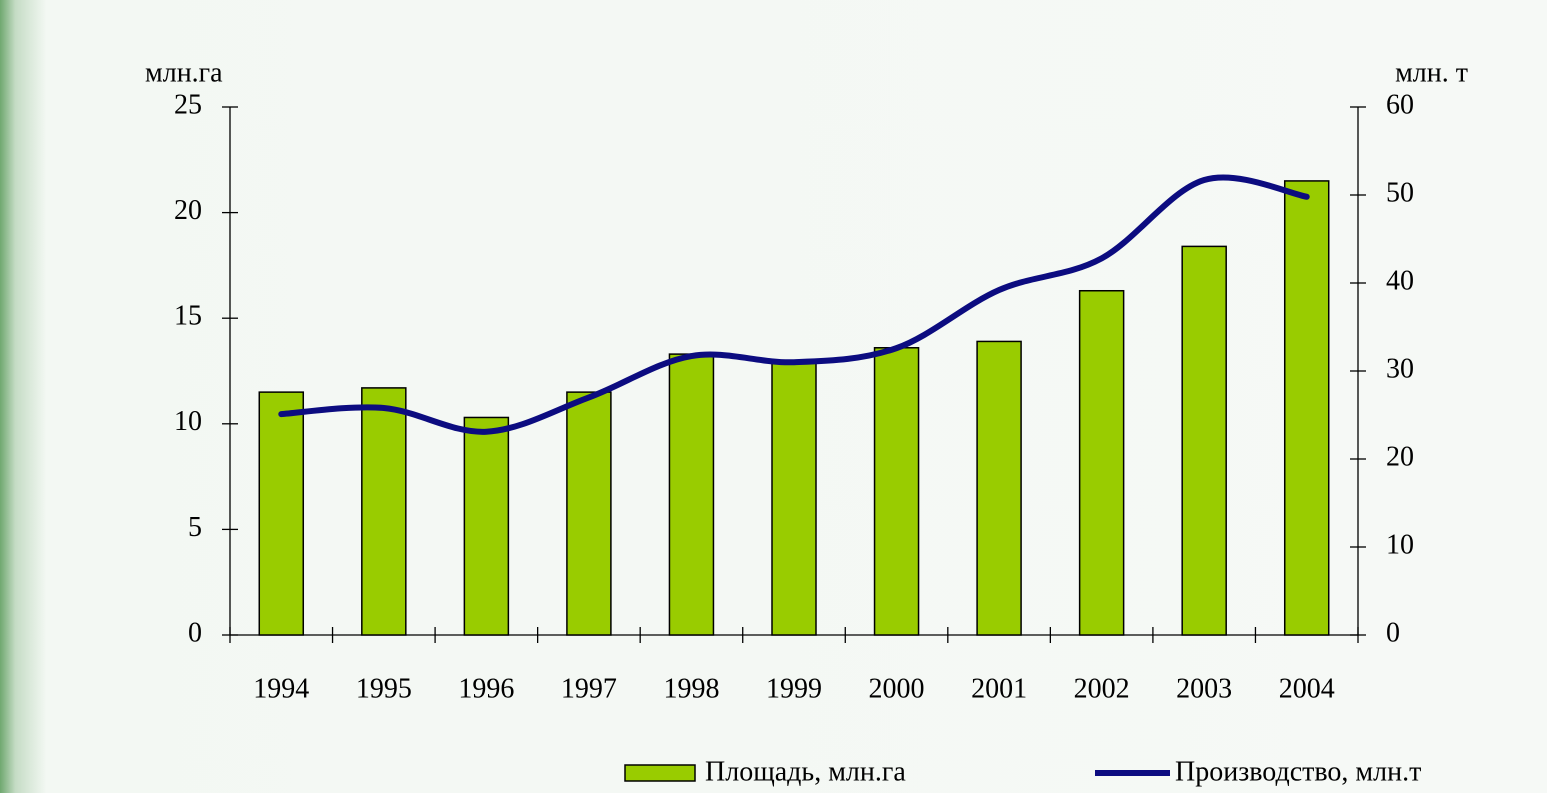 The width and height of the screenshot is (1547, 793). Describe the element at coordinates (188, 421) in the screenshot. I see `y-tick-label: 10` at that location.